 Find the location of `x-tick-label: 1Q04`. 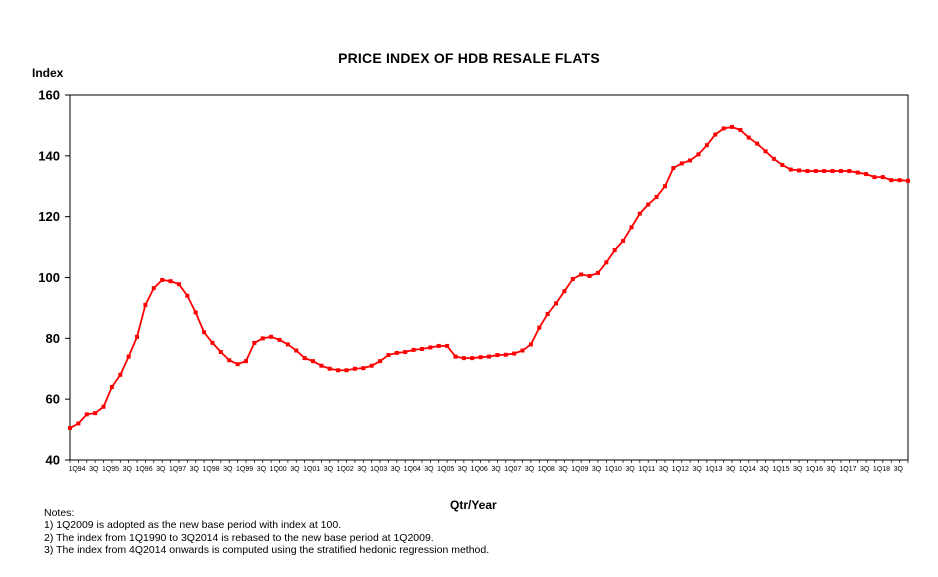

x-tick-label: 1Q04 is located at coordinates (412, 469).